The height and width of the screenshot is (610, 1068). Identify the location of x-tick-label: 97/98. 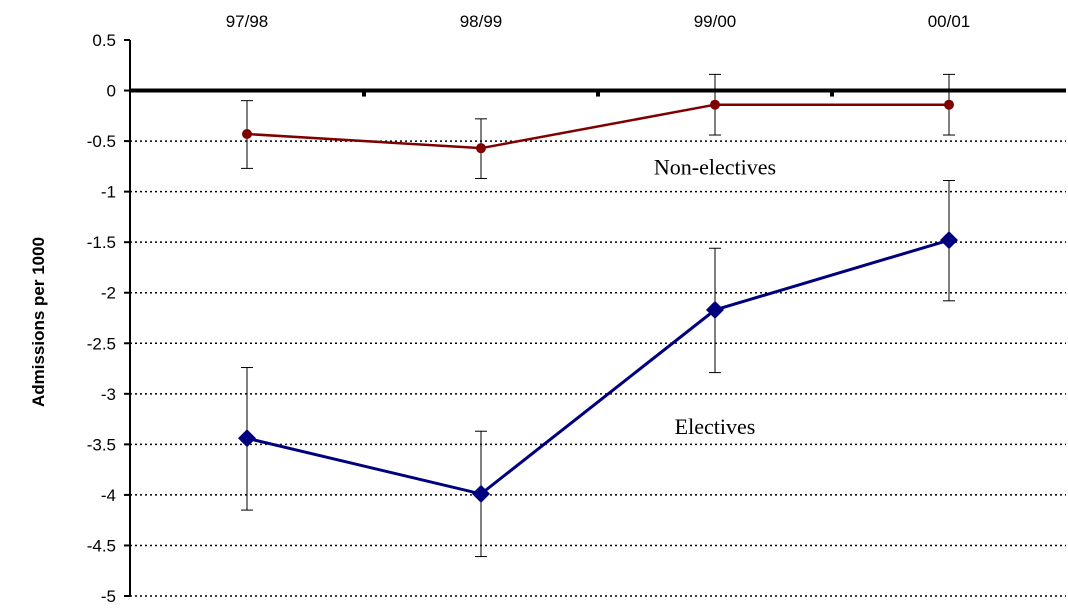
(247, 21).